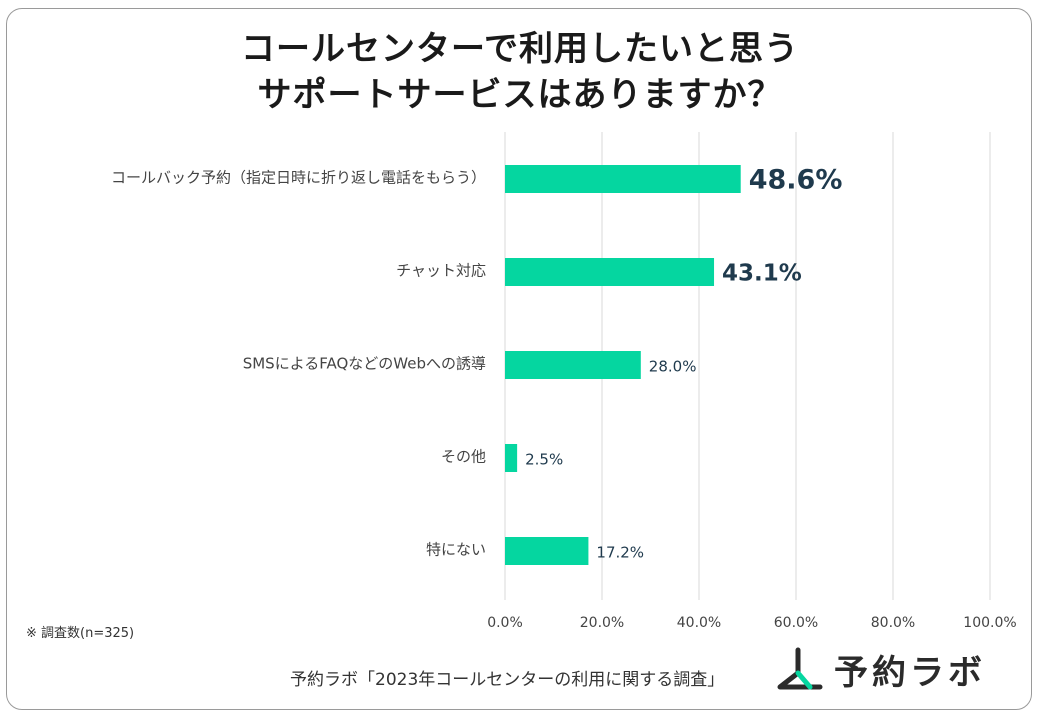 The width and height of the screenshot is (1040, 720). Describe the element at coordinates (520, 49) in the screenshot. I see `chart-title-line1: コールセンターで利用したいと思う` at that location.